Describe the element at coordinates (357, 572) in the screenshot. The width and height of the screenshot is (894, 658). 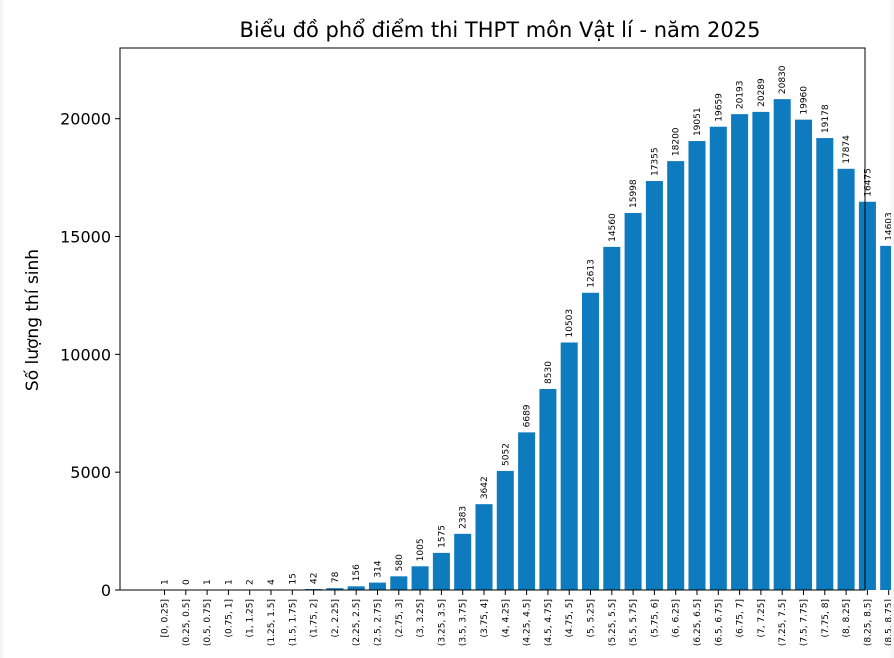
I see `bar-value-label: 156` at that location.